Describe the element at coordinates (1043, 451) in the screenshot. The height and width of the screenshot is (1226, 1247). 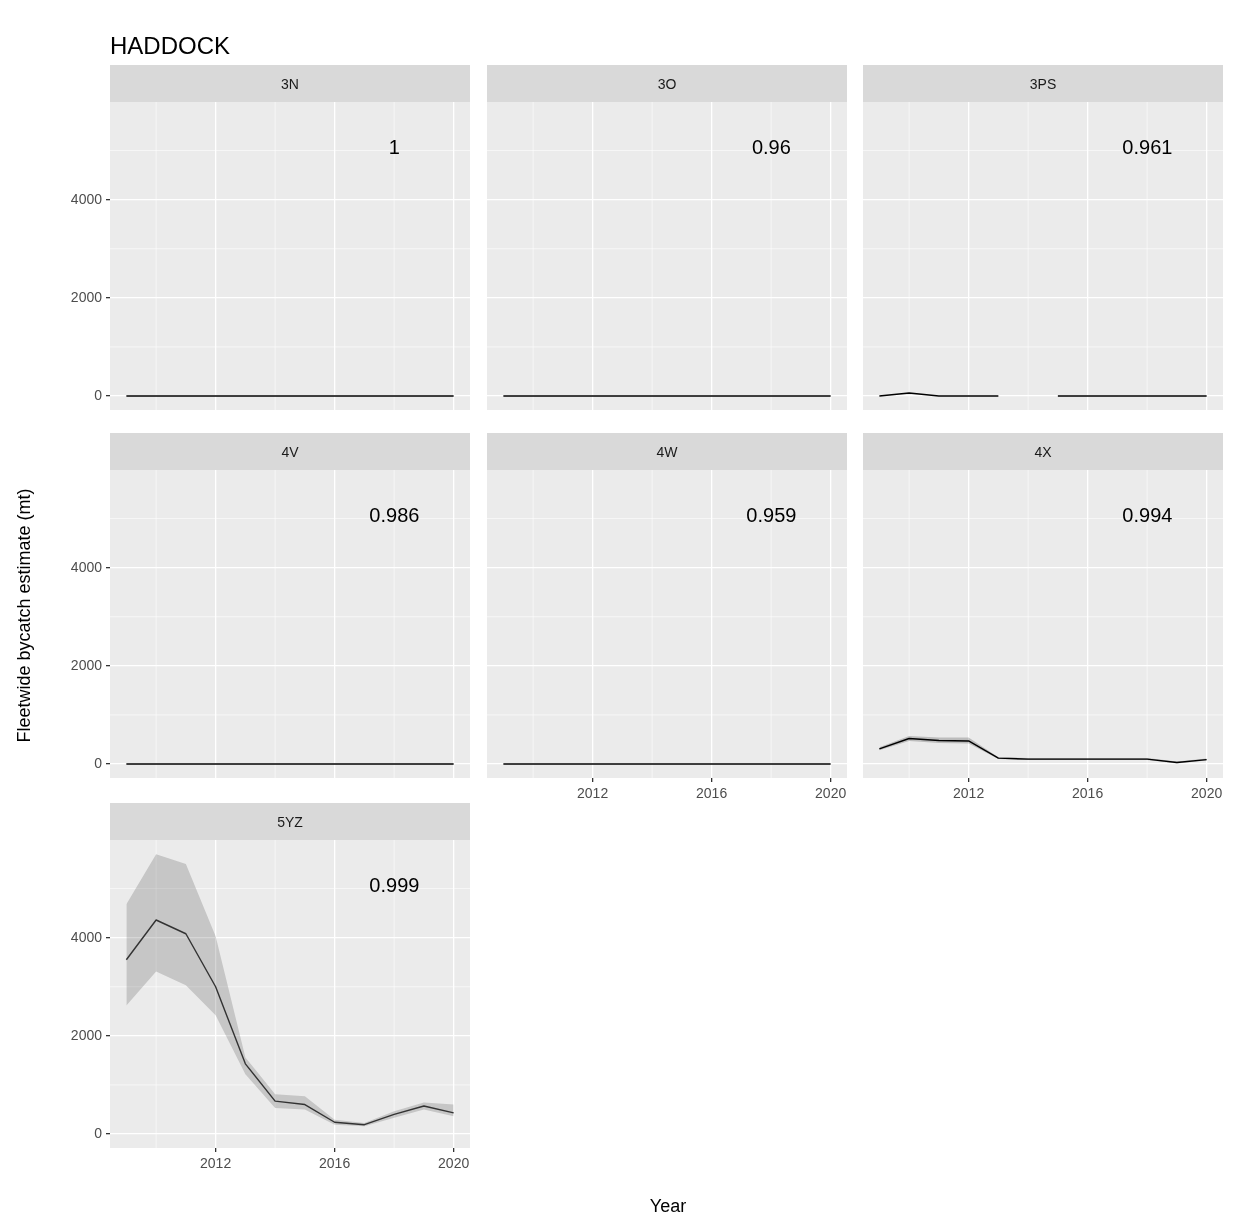
I see `chart-title: 4X` at that location.